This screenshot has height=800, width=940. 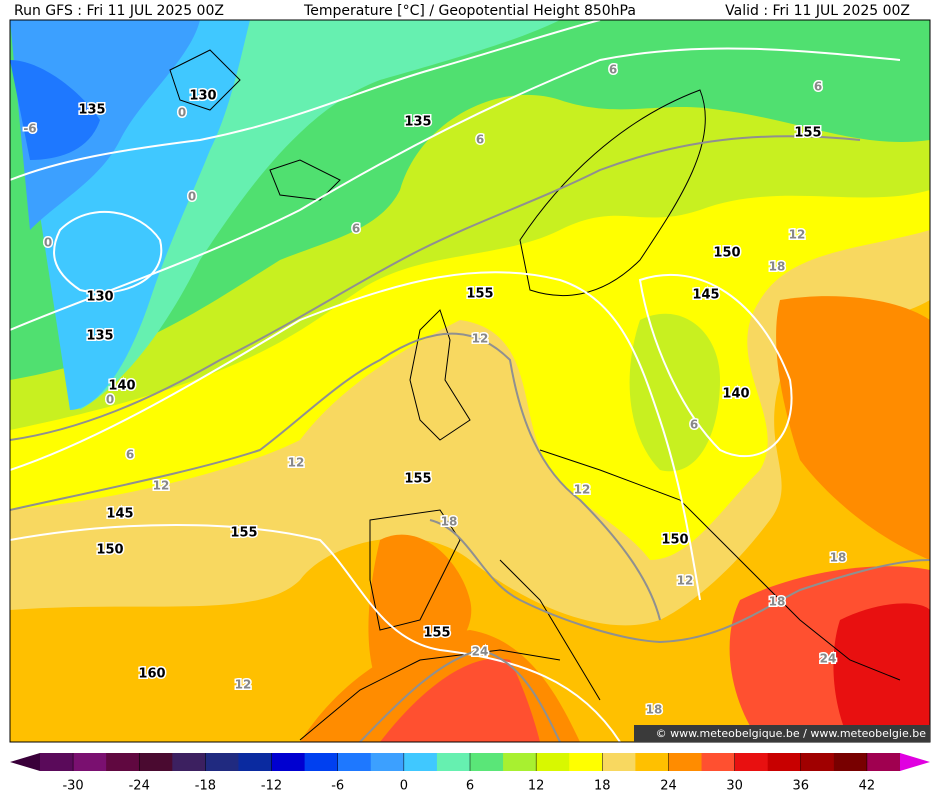 I want to click on colorbar-tick-label: -6, so click(x=337, y=786).